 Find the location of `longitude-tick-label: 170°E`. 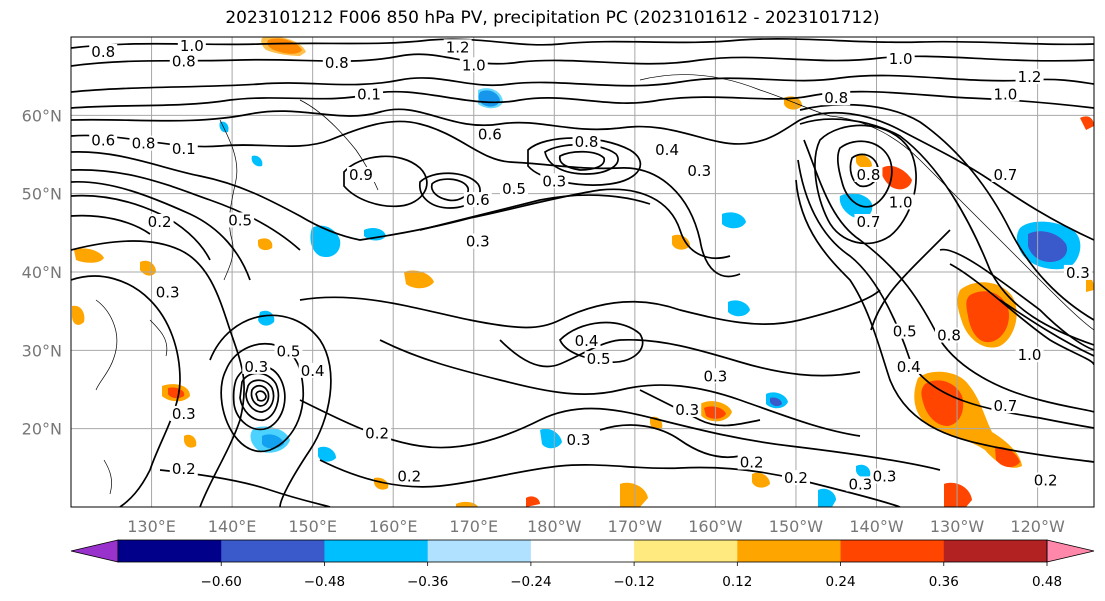

longitude-tick-label: 170°E is located at coordinates (473, 526).